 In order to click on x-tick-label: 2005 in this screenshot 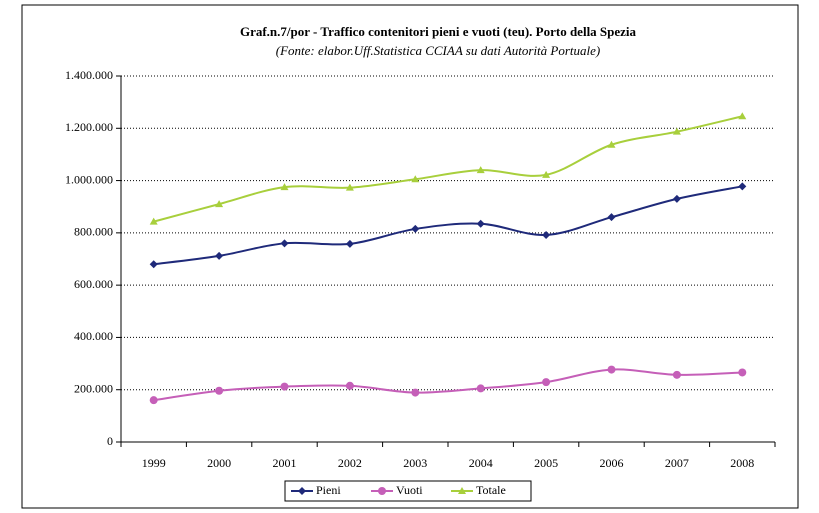, I will do `click(546, 463)`.